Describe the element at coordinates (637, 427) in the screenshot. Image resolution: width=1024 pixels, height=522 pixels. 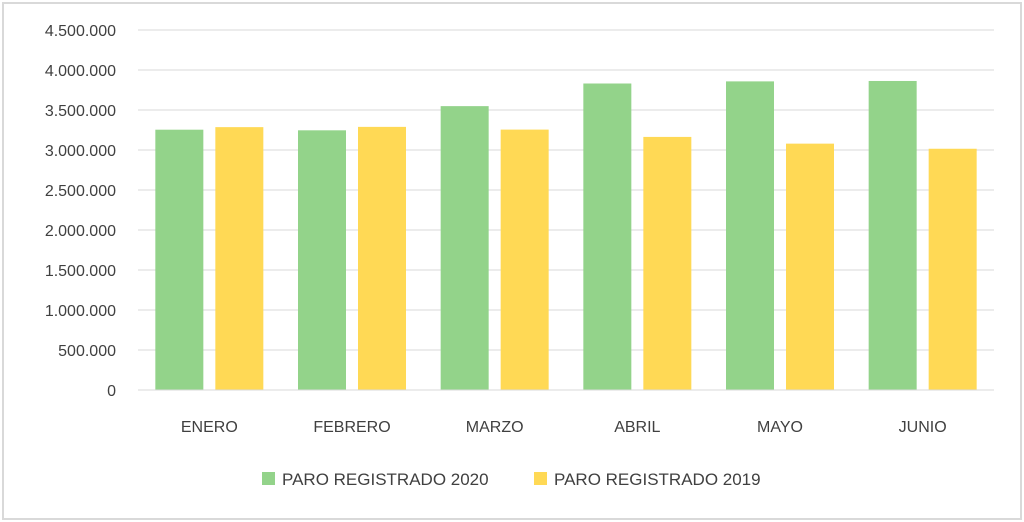
I see `x-tick-label: ABRIL` at that location.